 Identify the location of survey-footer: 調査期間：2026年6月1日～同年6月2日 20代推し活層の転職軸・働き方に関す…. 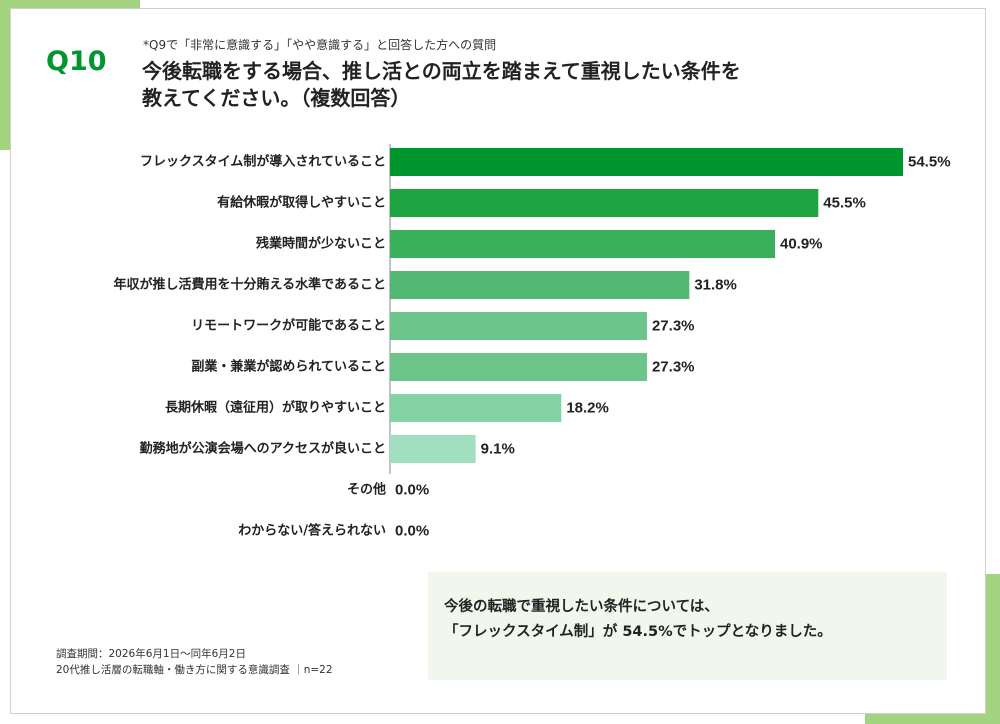
(194, 662).